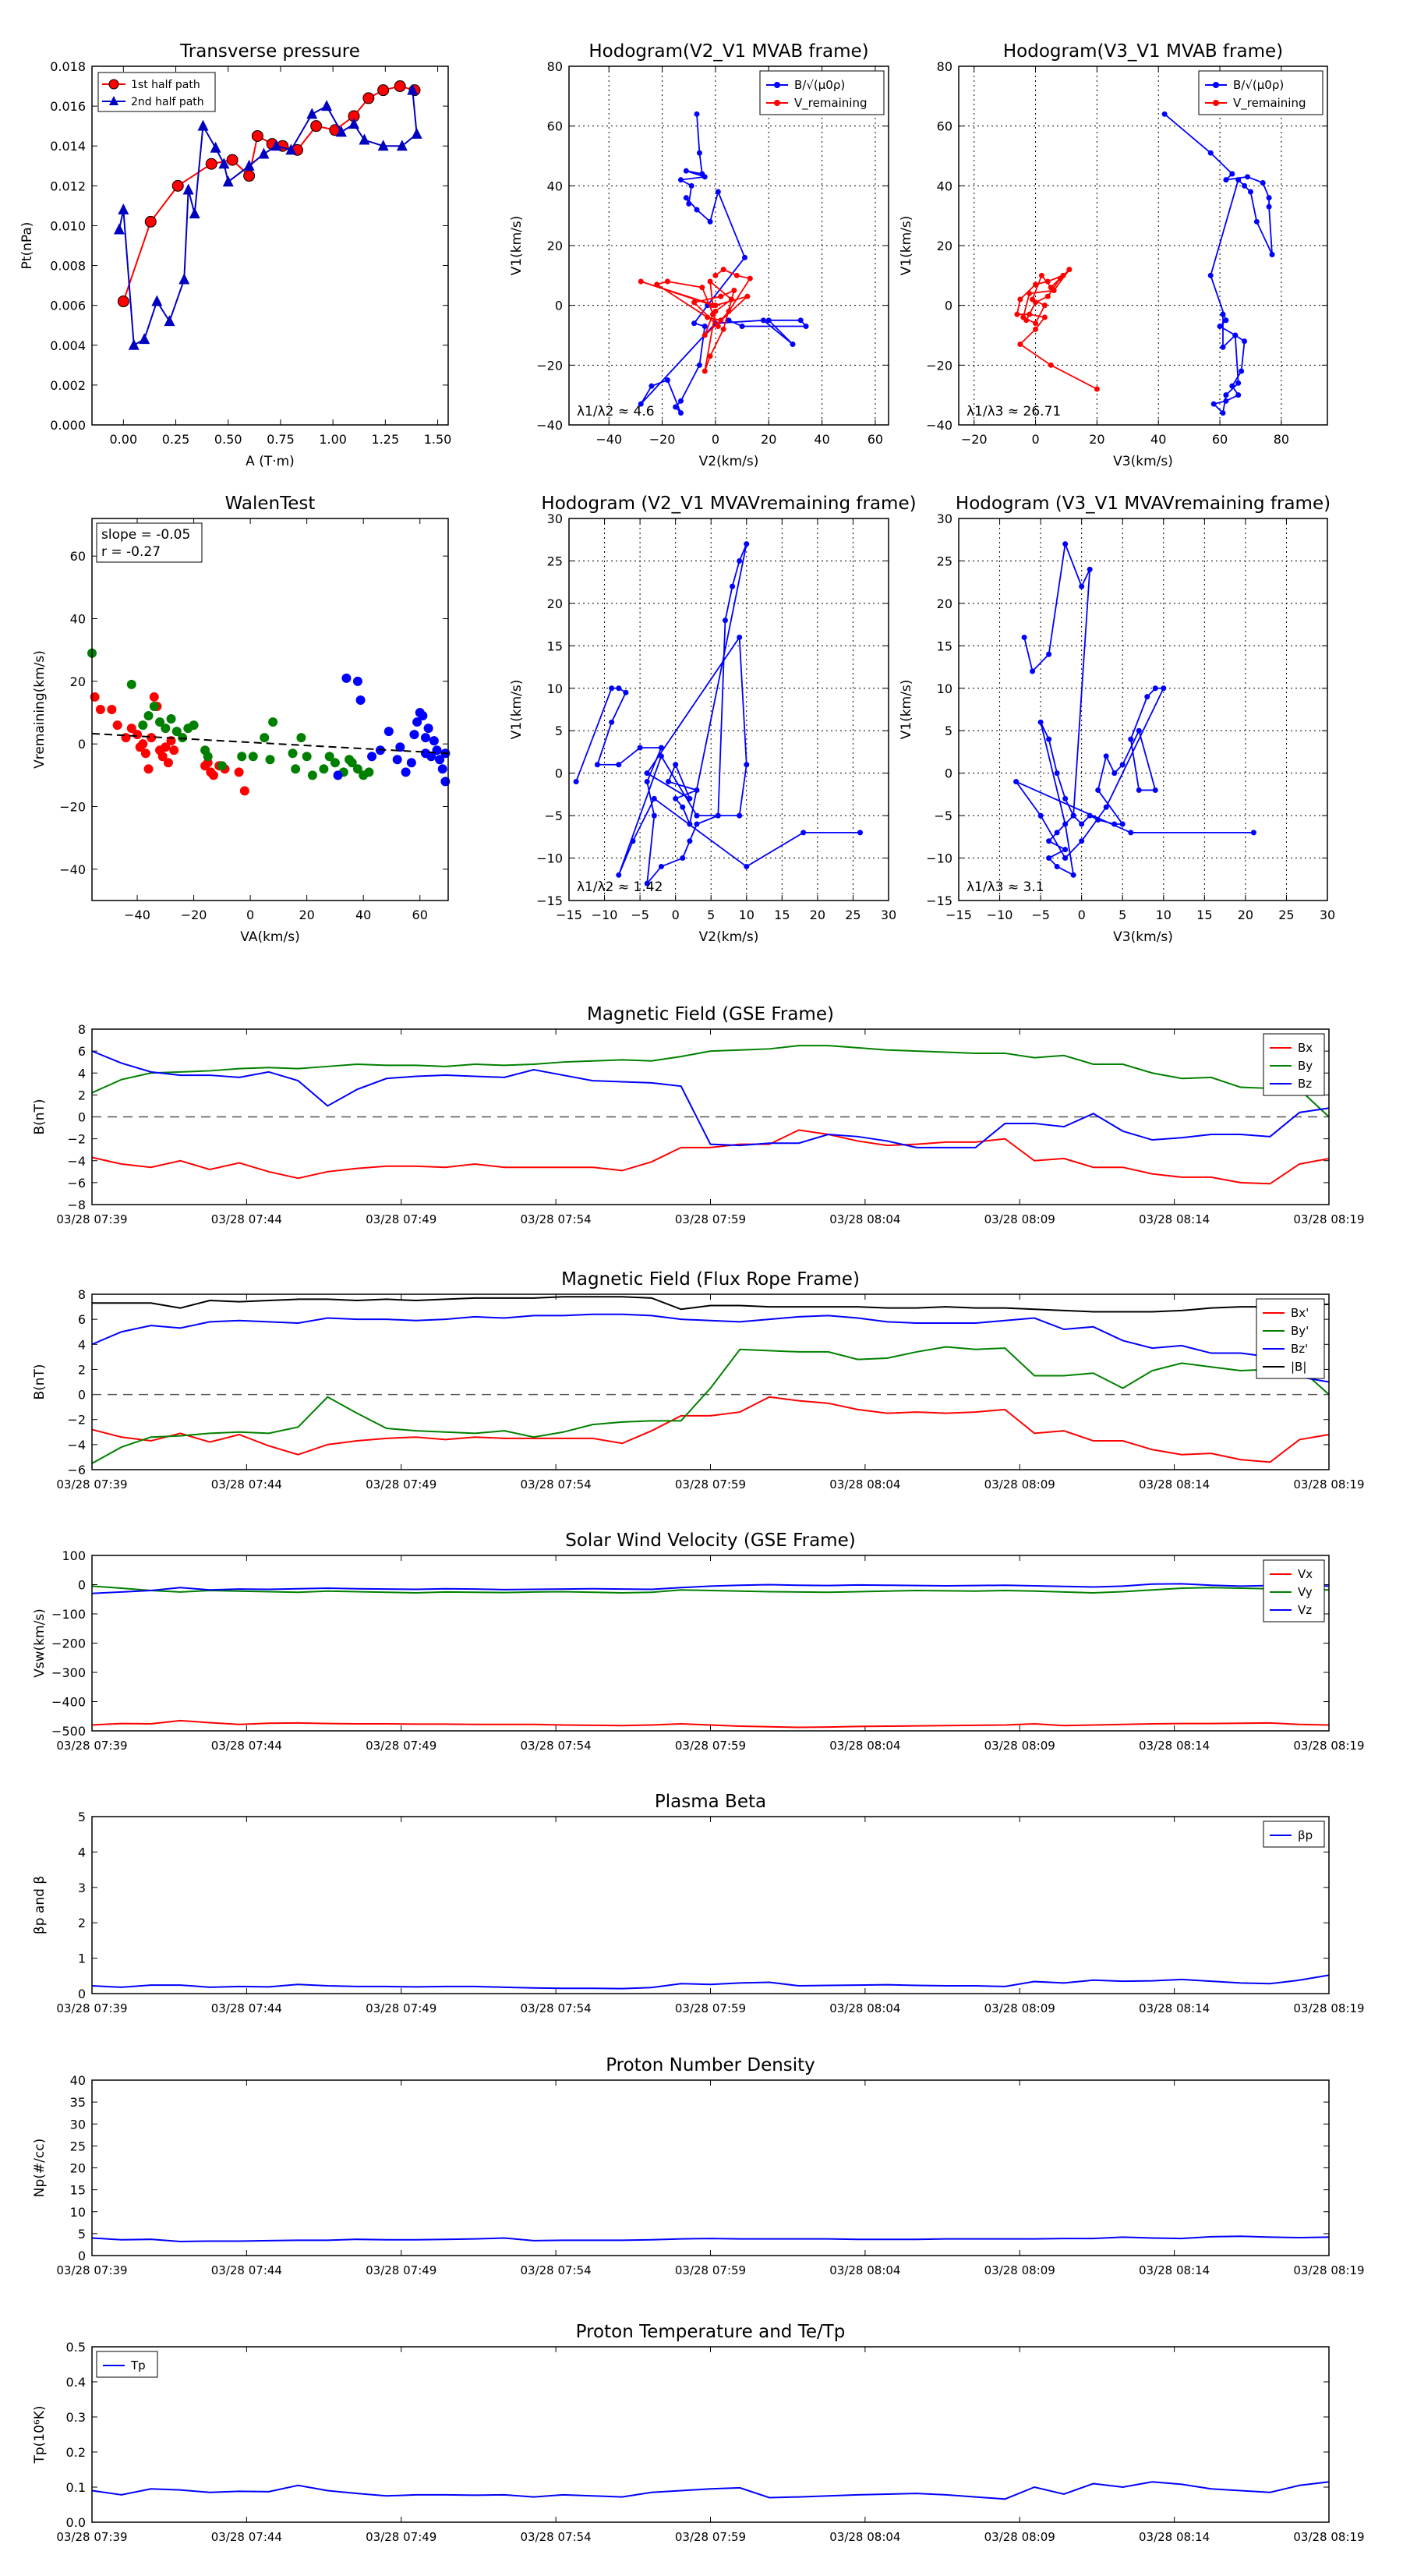  What do you see at coordinates (1014, 411) in the screenshot?
I see `eigenvalue-ratio: λ1/λ3 ≈ 26.71` at bounding box center [1014, 411].